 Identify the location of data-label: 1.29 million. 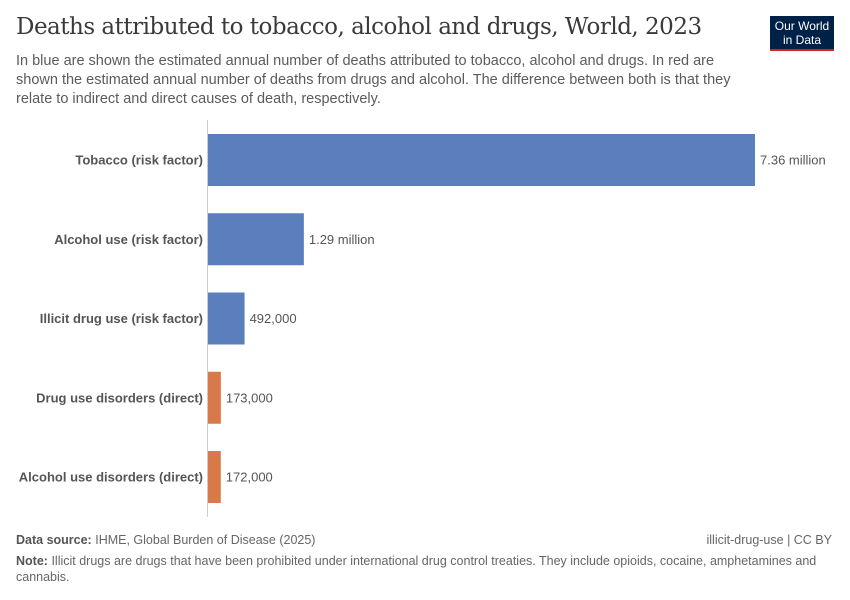
(342, 239).